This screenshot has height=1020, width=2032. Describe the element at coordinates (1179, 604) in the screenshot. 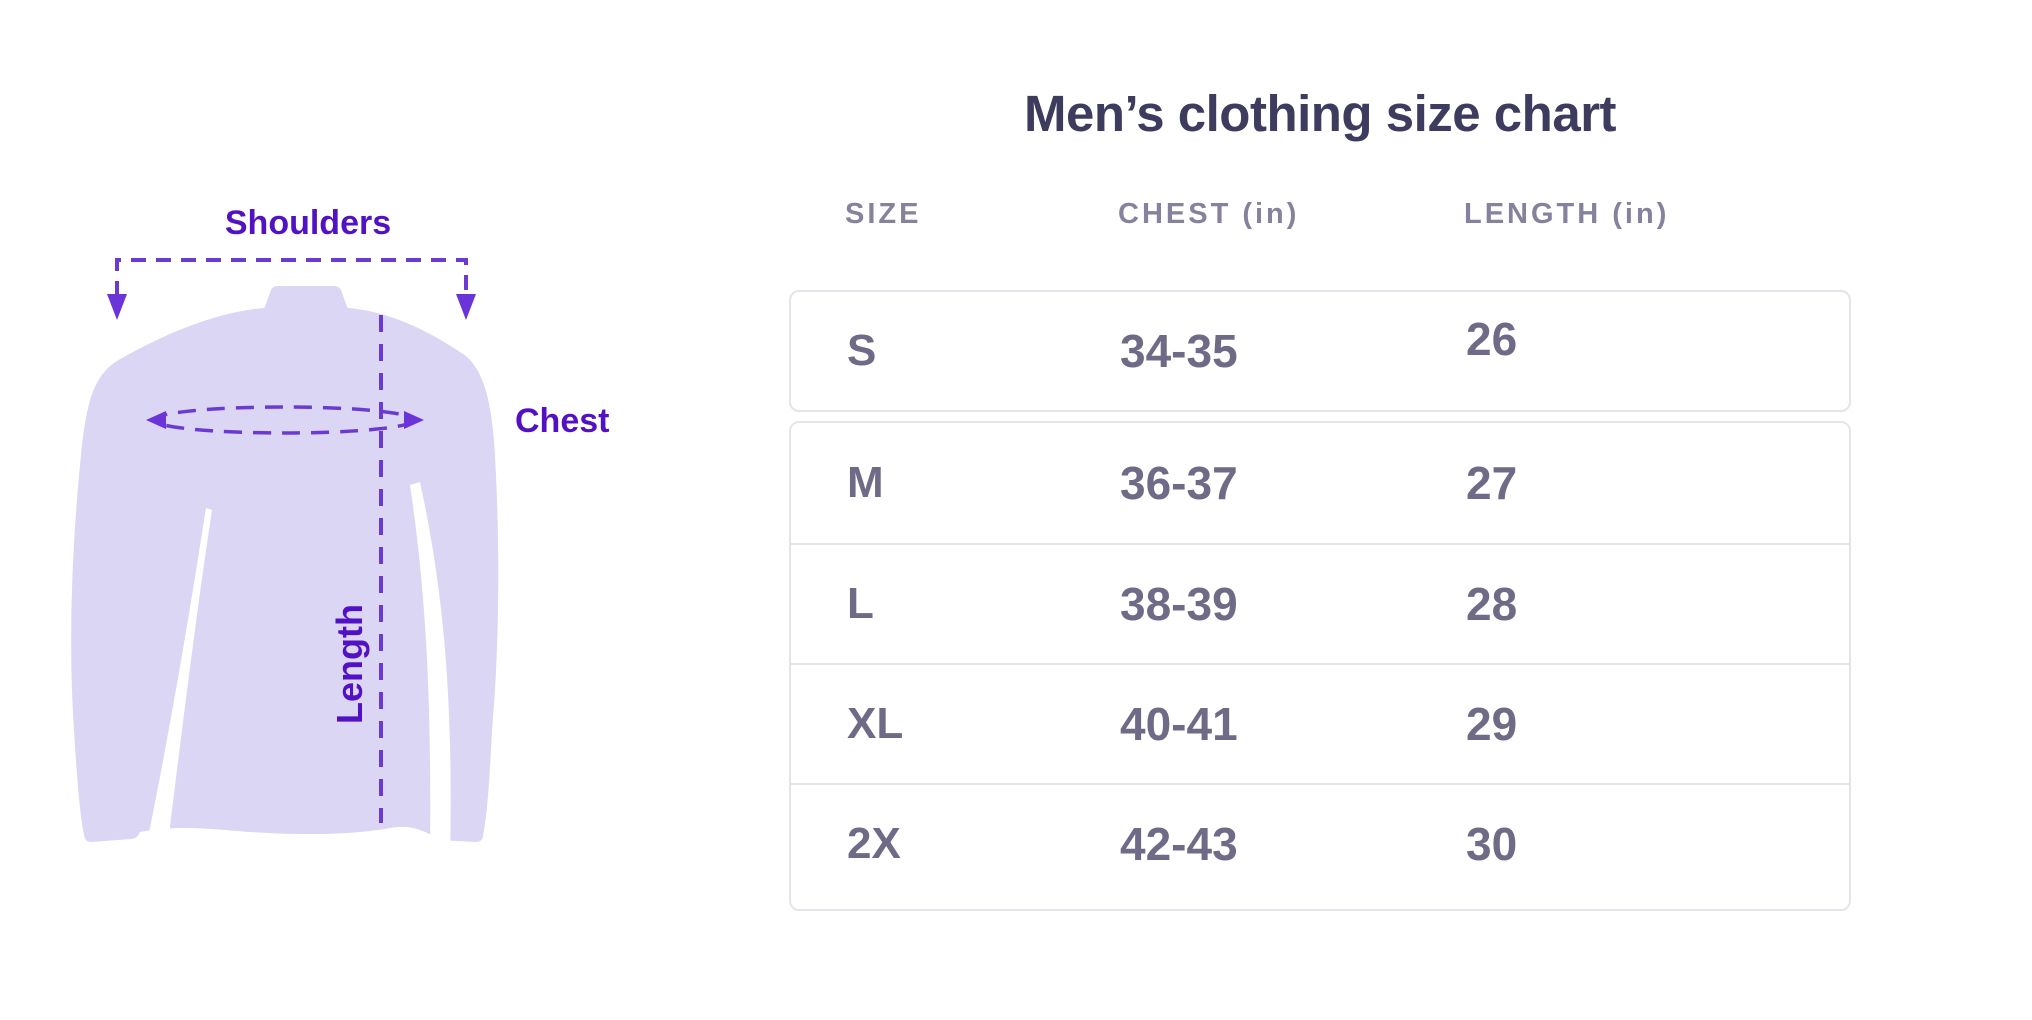

I see `chest-cell: 38-39` at that location.